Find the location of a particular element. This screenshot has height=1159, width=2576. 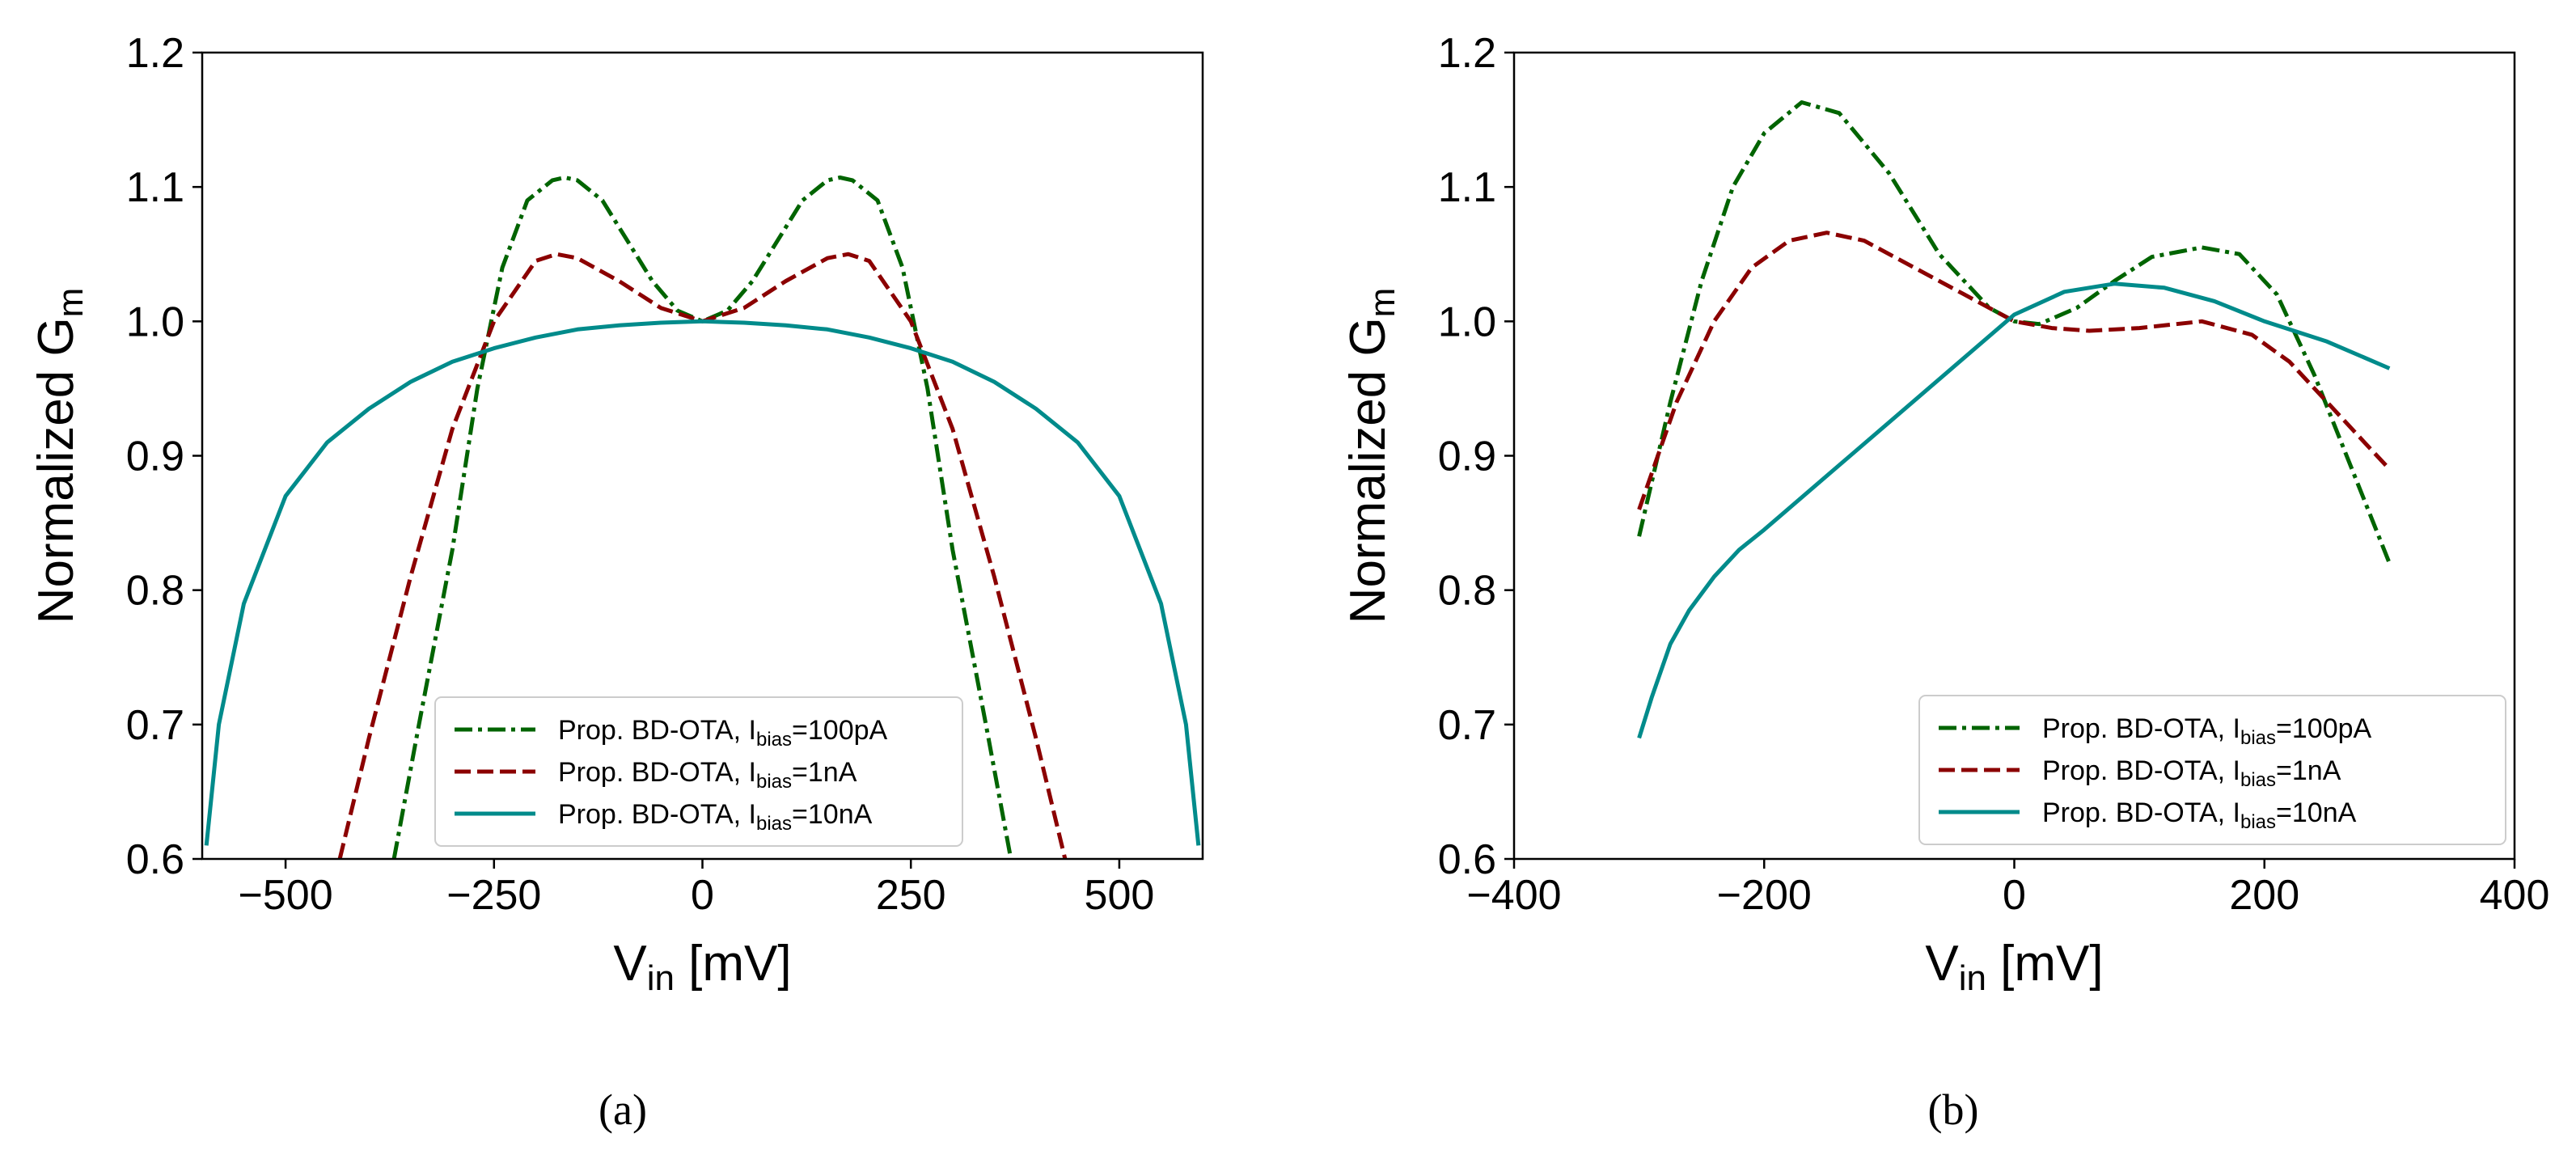

subfigure-caption: (b) is located at coordinates (1954, 1109).